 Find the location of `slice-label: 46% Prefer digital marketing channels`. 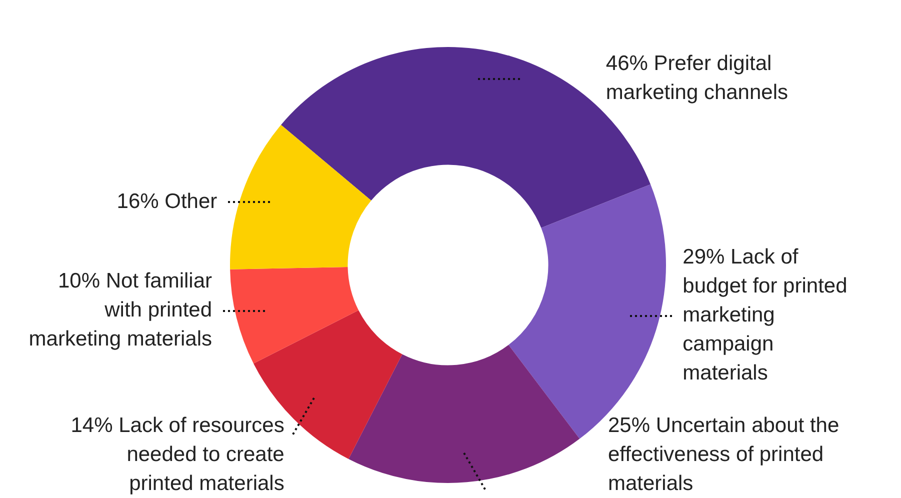

slice-label: 46% Prefer digital marketing channels is located at coordinates (697, 78).